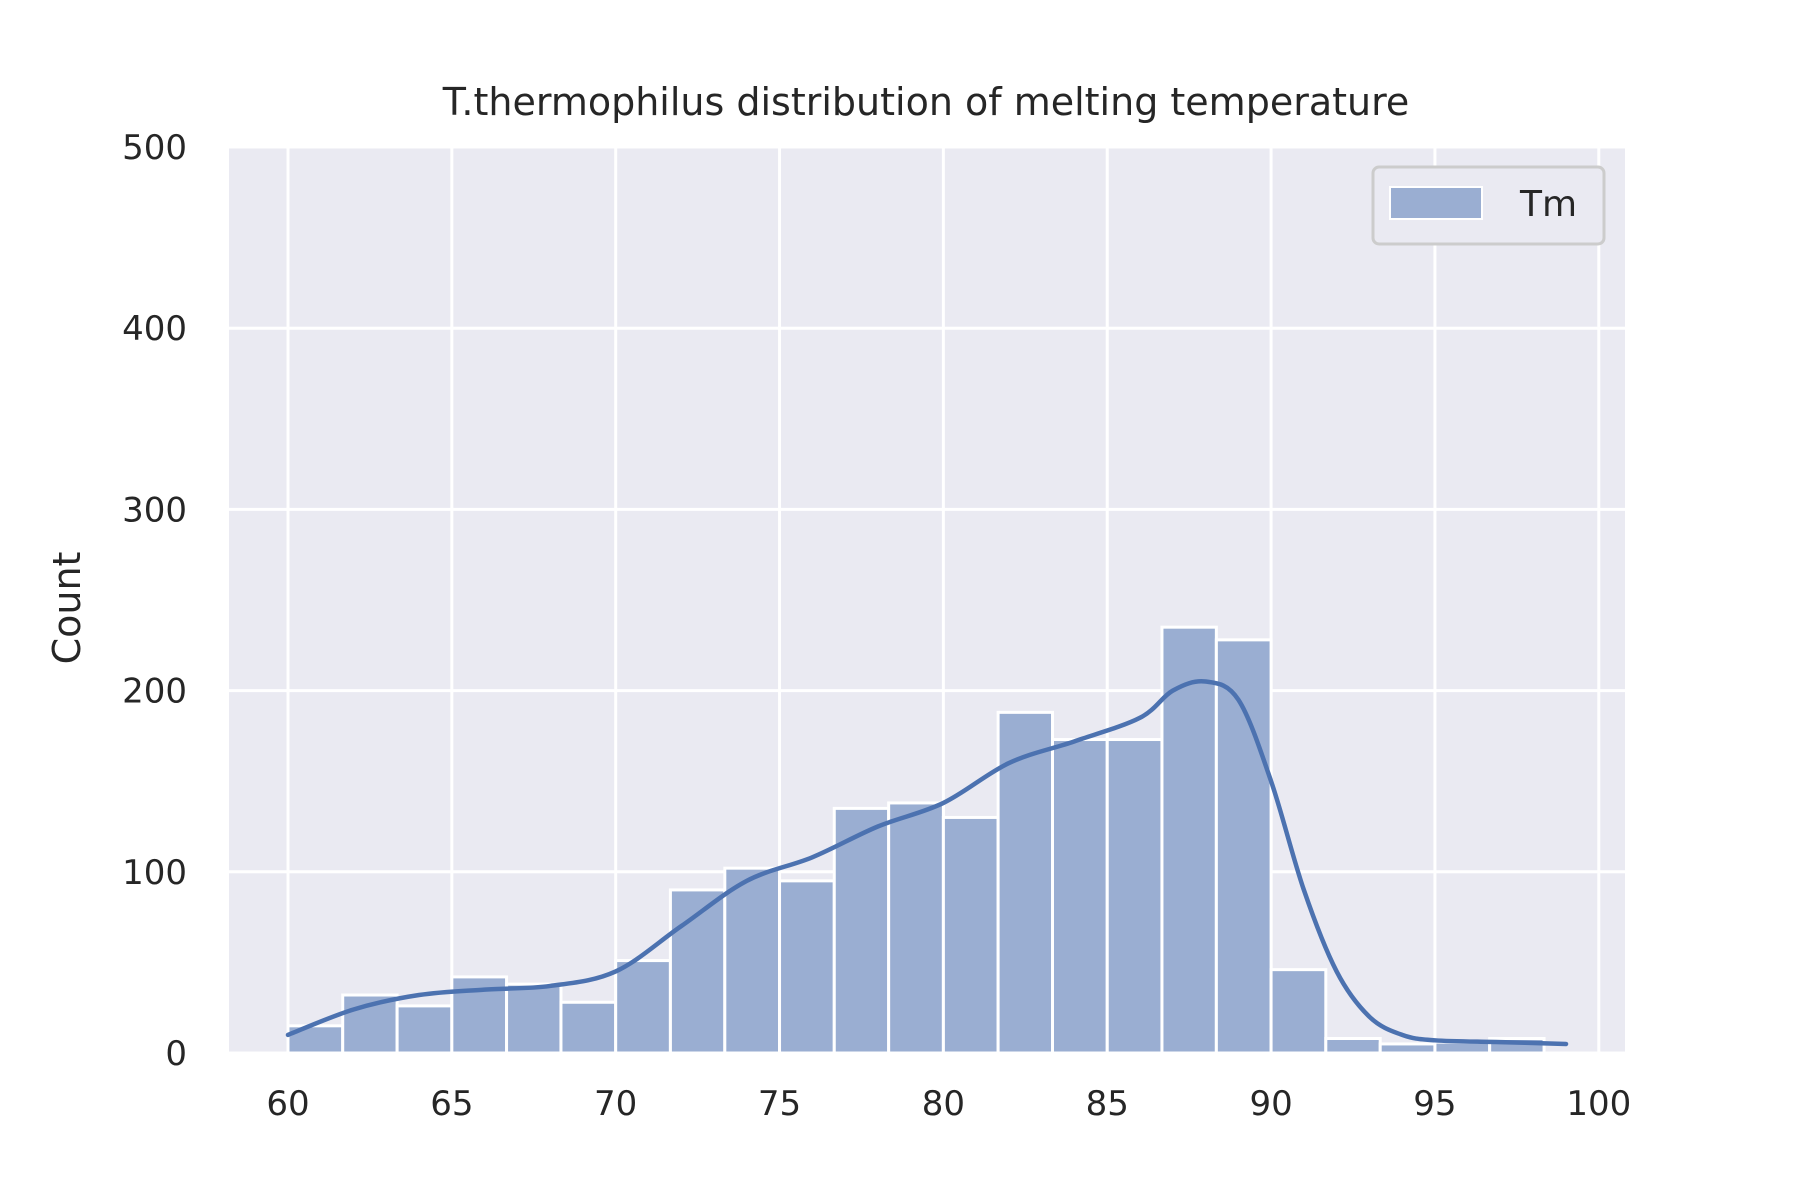  I want to click on x-tick-label: 60, so click(287, 1104).